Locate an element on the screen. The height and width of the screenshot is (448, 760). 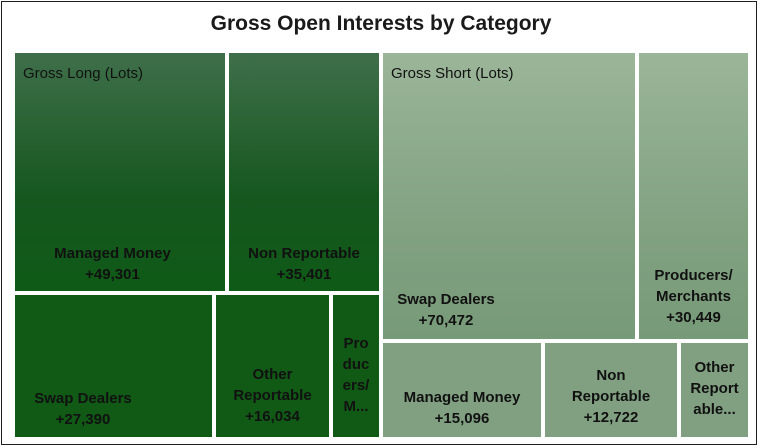
tile-long-non-reportable: Non Reportable +35,401 is located at coordinates (304, 172).